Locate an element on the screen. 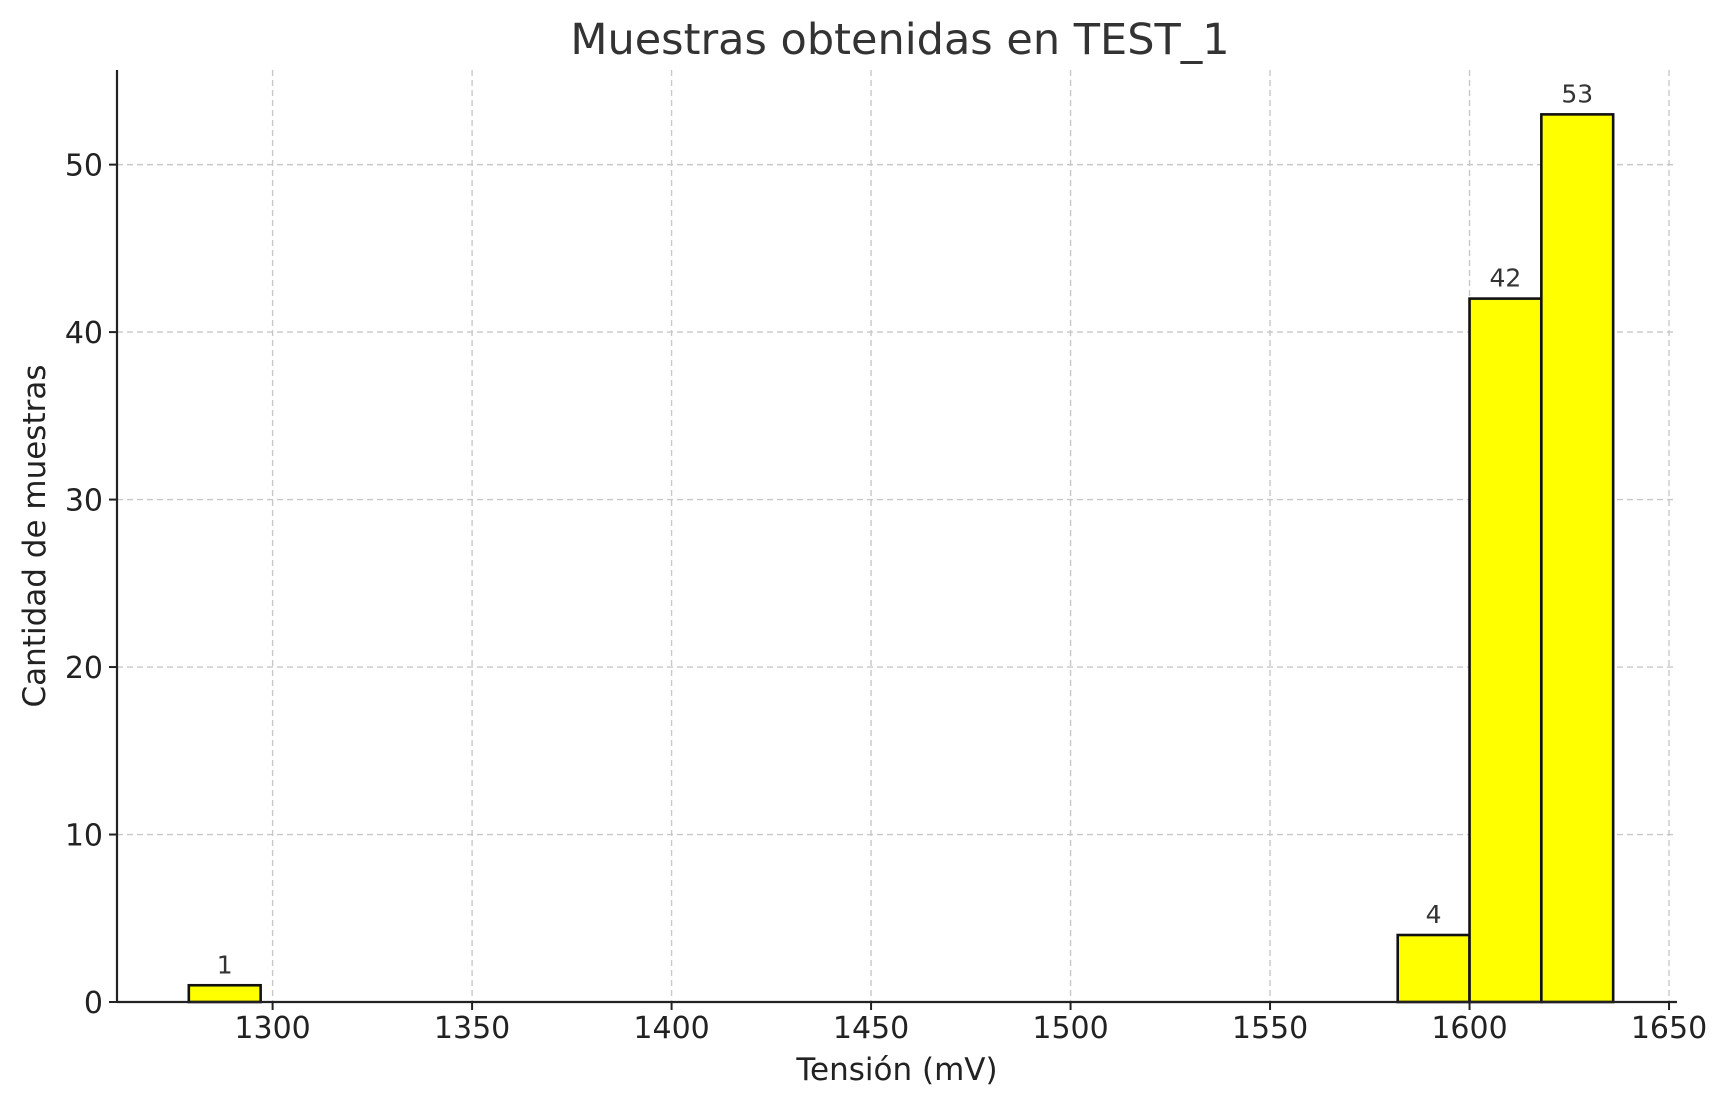 The height and width of the screenshot is (1101, 1713). x-tick-label-1400: 1400 is located at coordinates (671, 1028).